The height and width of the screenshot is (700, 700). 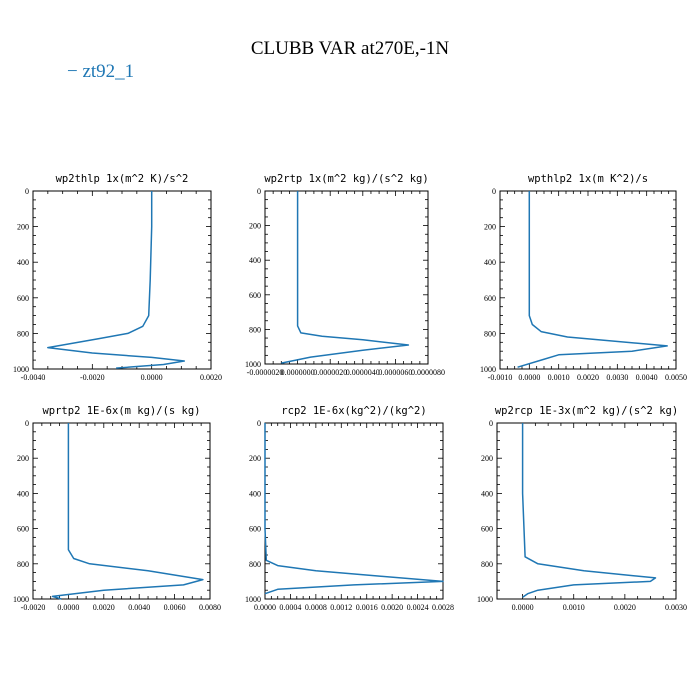 What do you see at coordinates (350, 48) in the screenshot?
I see `figure-title: CLUBB VAR at270E,-1N` at bounding box center [350, 48].